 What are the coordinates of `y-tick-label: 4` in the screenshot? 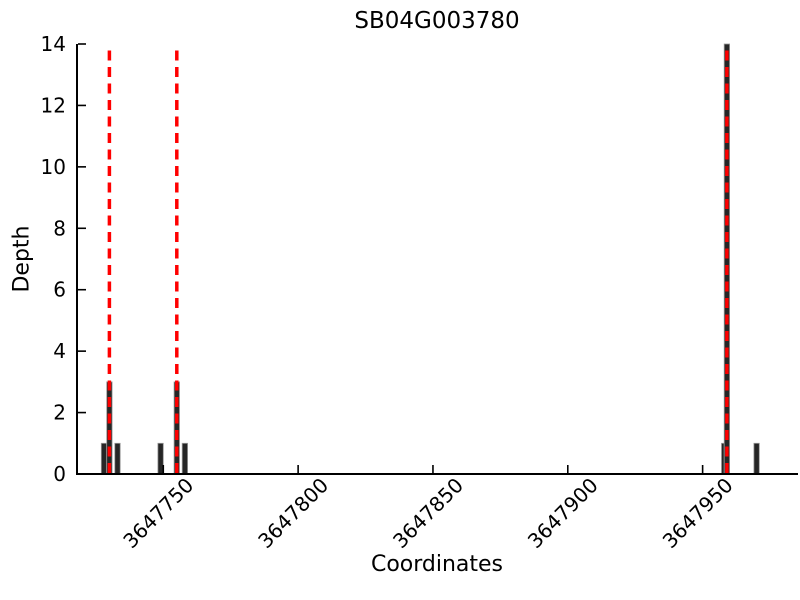 It's located at (59, 351).